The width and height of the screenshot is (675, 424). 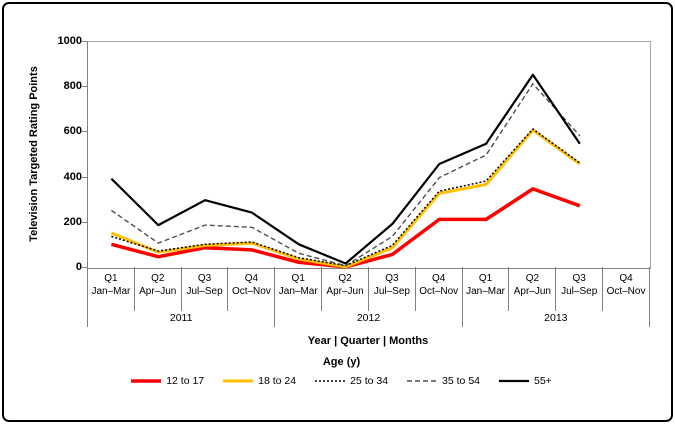 I want to click on year-cell: 2013, so click(x=556, y=319).